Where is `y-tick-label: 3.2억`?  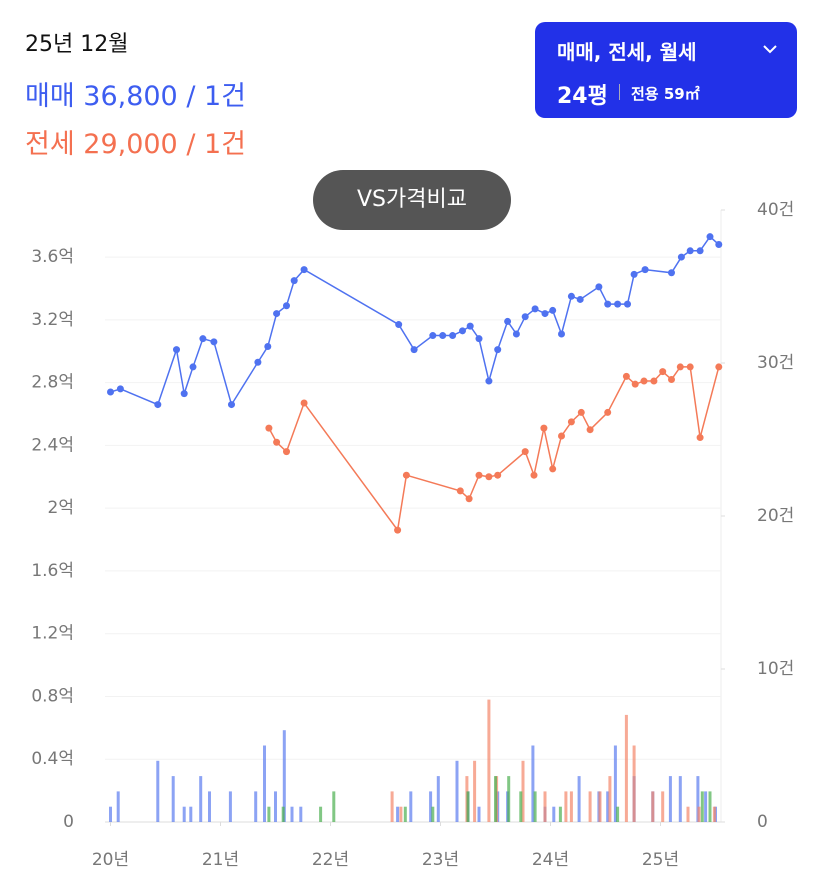 y-tick-label: 3.2억 is located at coordinates (52, 320).